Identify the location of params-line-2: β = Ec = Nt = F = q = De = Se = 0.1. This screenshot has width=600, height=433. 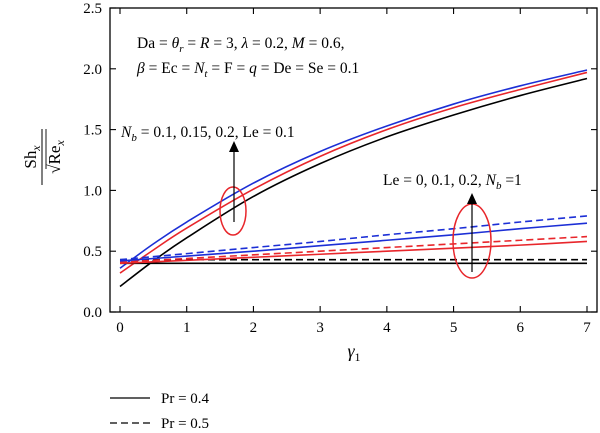
(247, 70).